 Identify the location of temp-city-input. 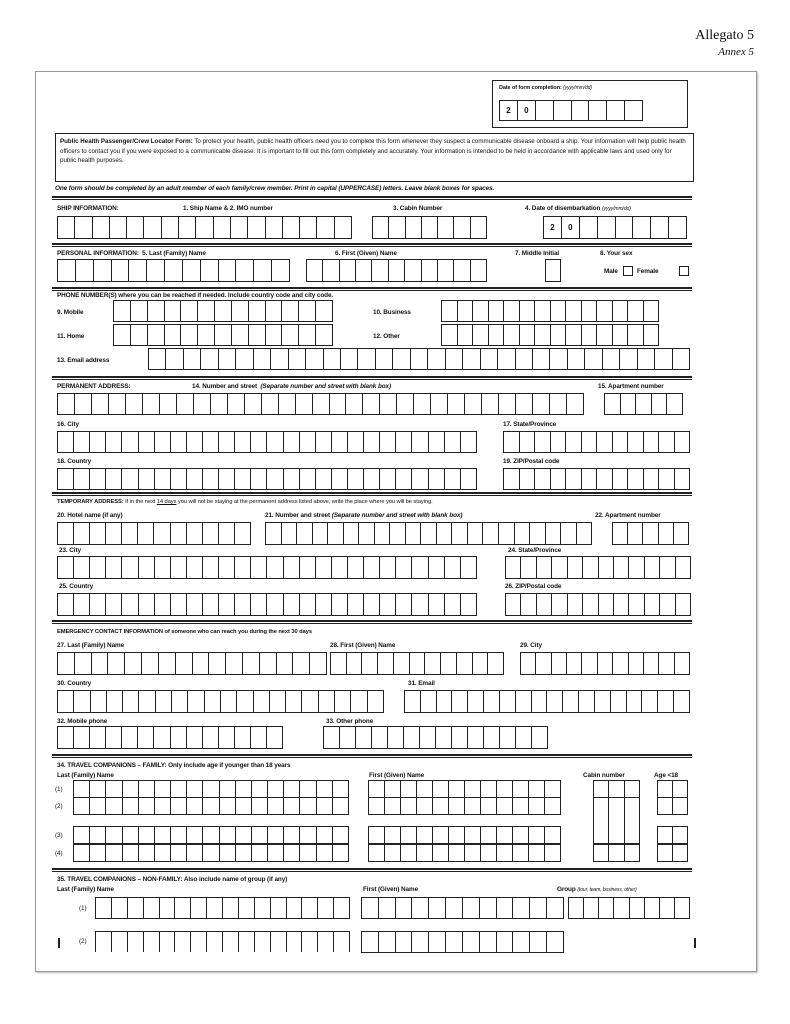
(267, 567).